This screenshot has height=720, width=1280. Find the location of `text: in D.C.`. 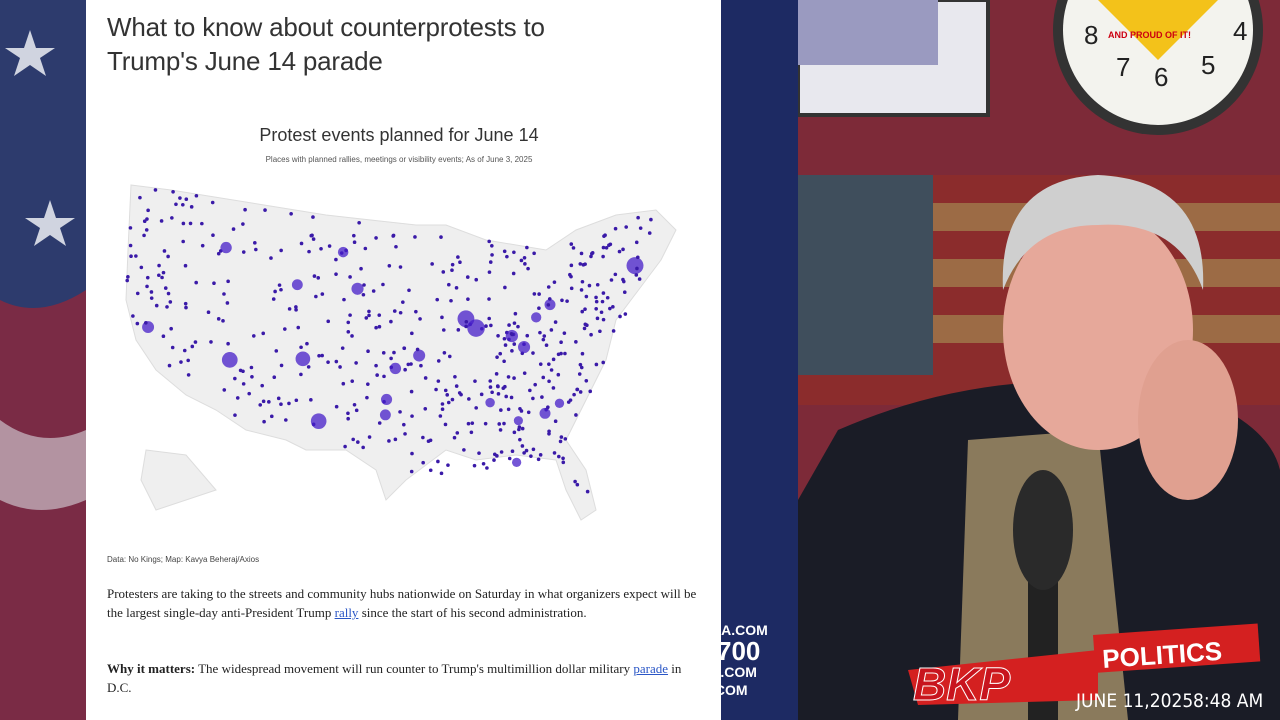

text: in D.C. is located at coordinates (394, 678).